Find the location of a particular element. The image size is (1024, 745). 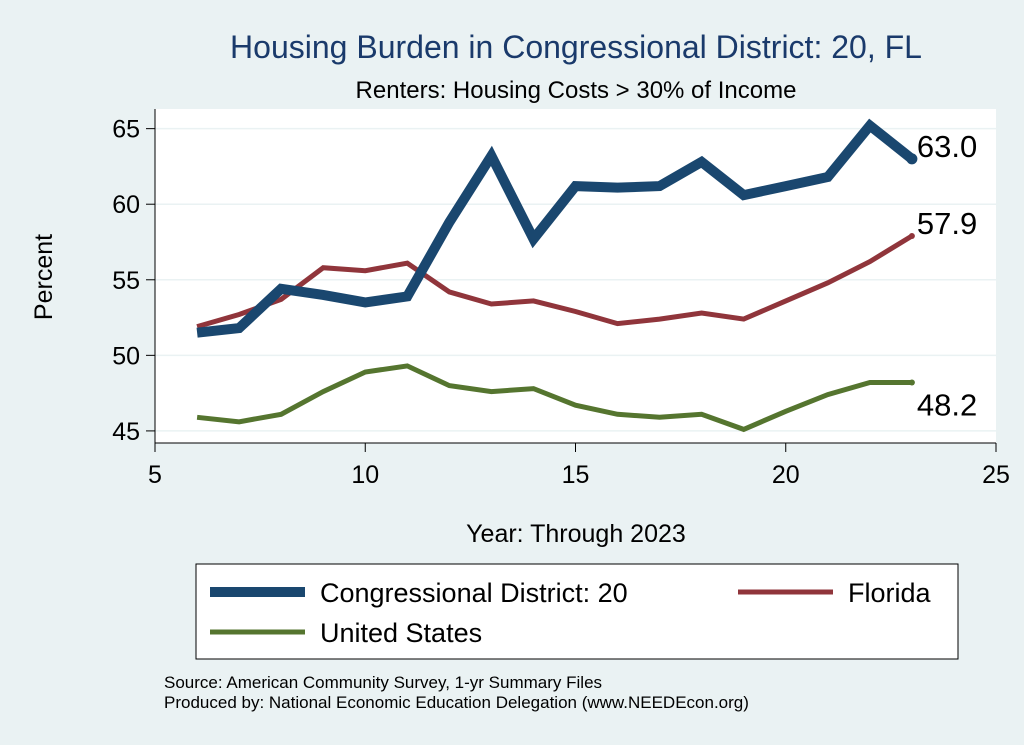

legend-box is located at coordinates (577, 611).